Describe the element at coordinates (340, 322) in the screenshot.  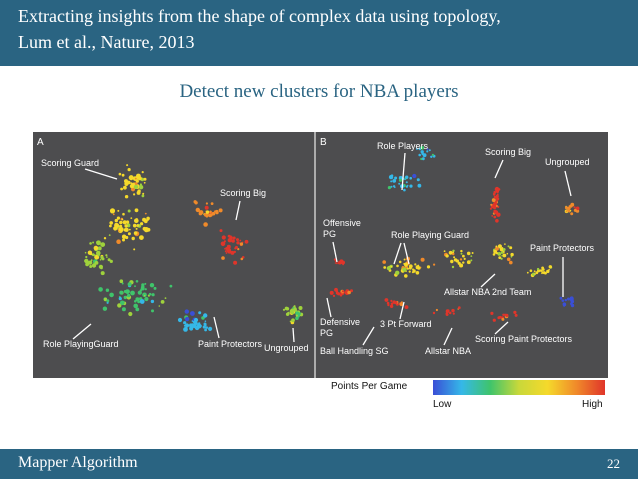
I see `label-defensive: Defensive` at that location.